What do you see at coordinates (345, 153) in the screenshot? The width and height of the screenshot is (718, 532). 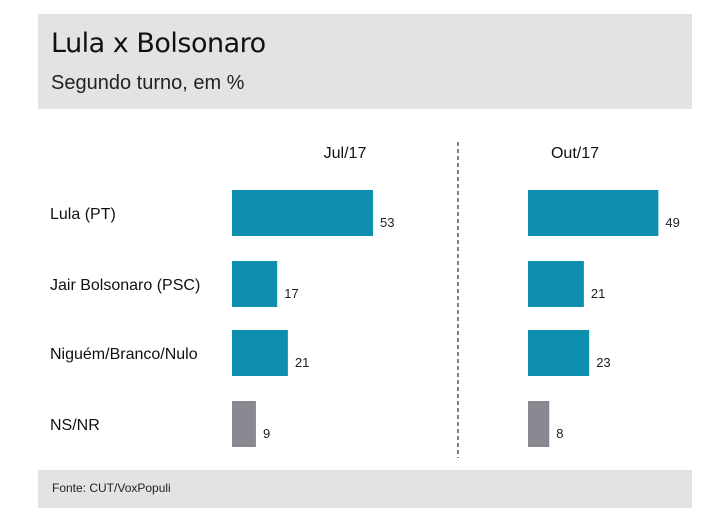 I see `panel-title-0: Jul/17` at bounding box center [345, 153].